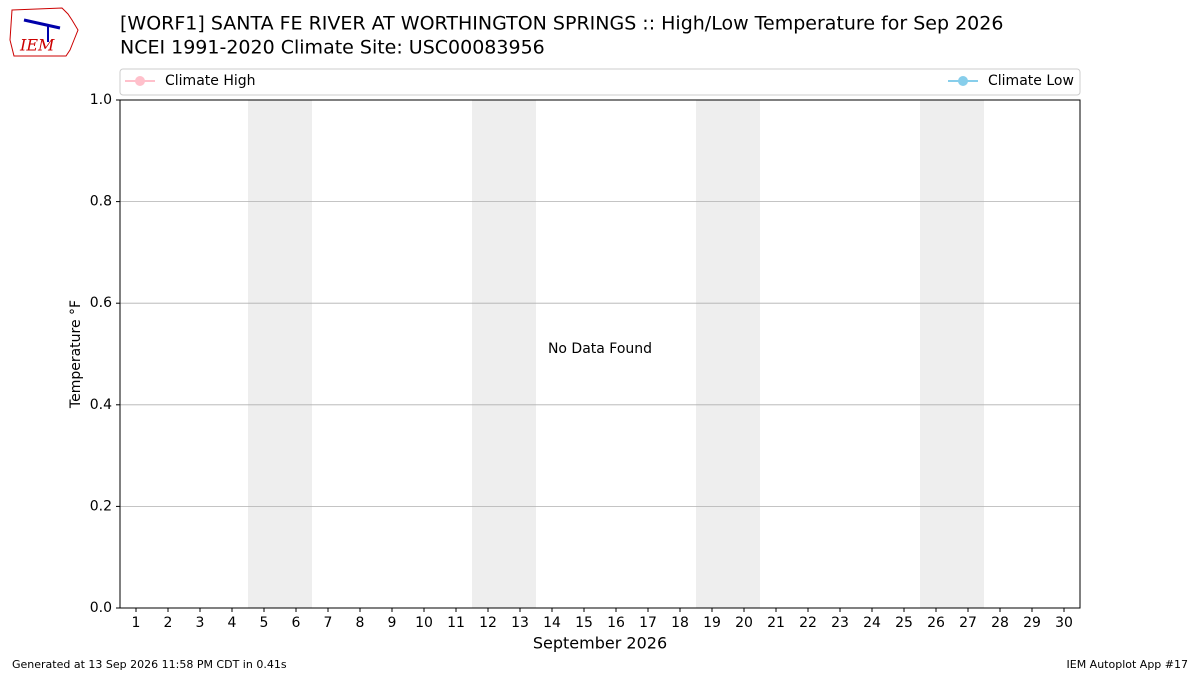  What do you see at coordinates (456, 623) in the screenshot?
I see `x-tick-label: 11` at bounding box center [456, 623].